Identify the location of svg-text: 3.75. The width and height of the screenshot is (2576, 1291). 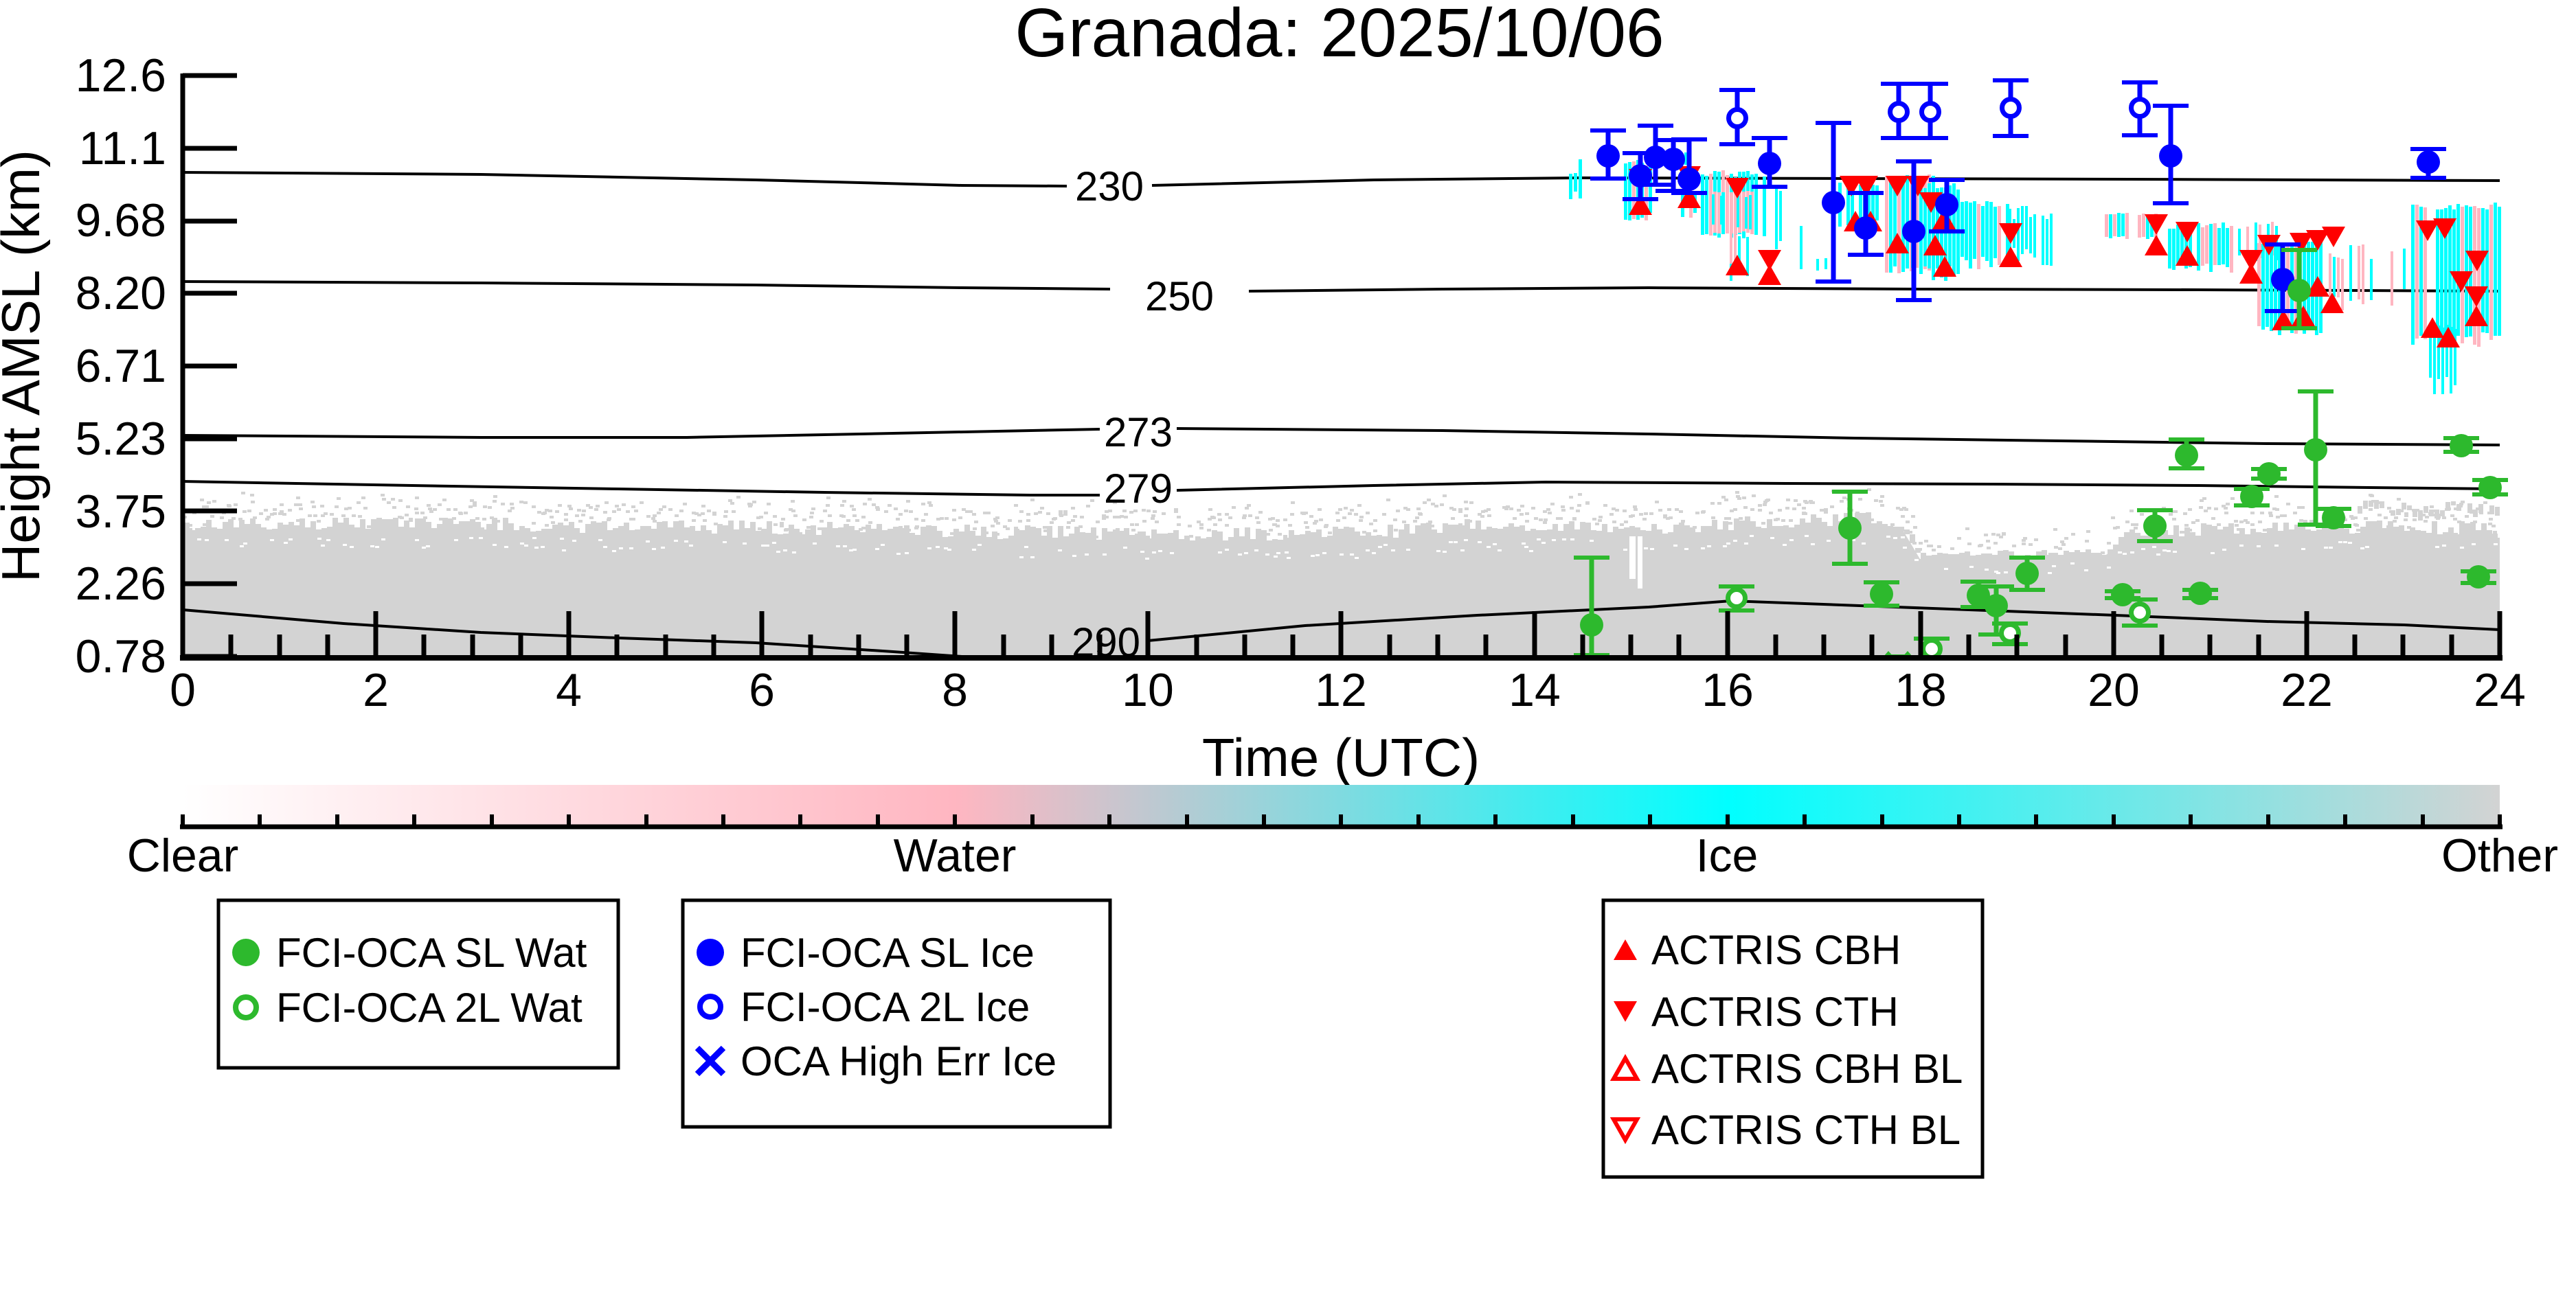
(121, 511).